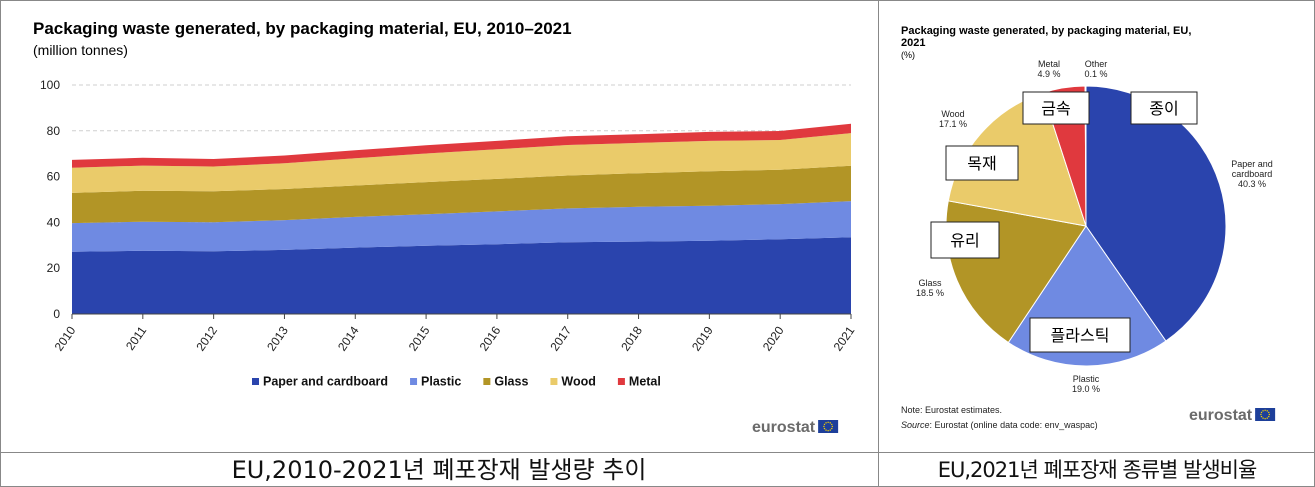 The image size is (1315, 487). Describe the element at coordinates (1265, 414) in the screenshot. I see `eurostat-logo-right-eu-flag` at that location.